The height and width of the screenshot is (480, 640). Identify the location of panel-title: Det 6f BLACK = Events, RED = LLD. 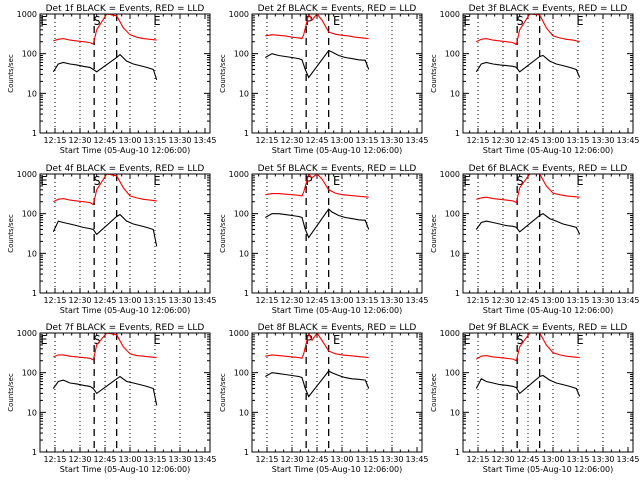
(548, 169).